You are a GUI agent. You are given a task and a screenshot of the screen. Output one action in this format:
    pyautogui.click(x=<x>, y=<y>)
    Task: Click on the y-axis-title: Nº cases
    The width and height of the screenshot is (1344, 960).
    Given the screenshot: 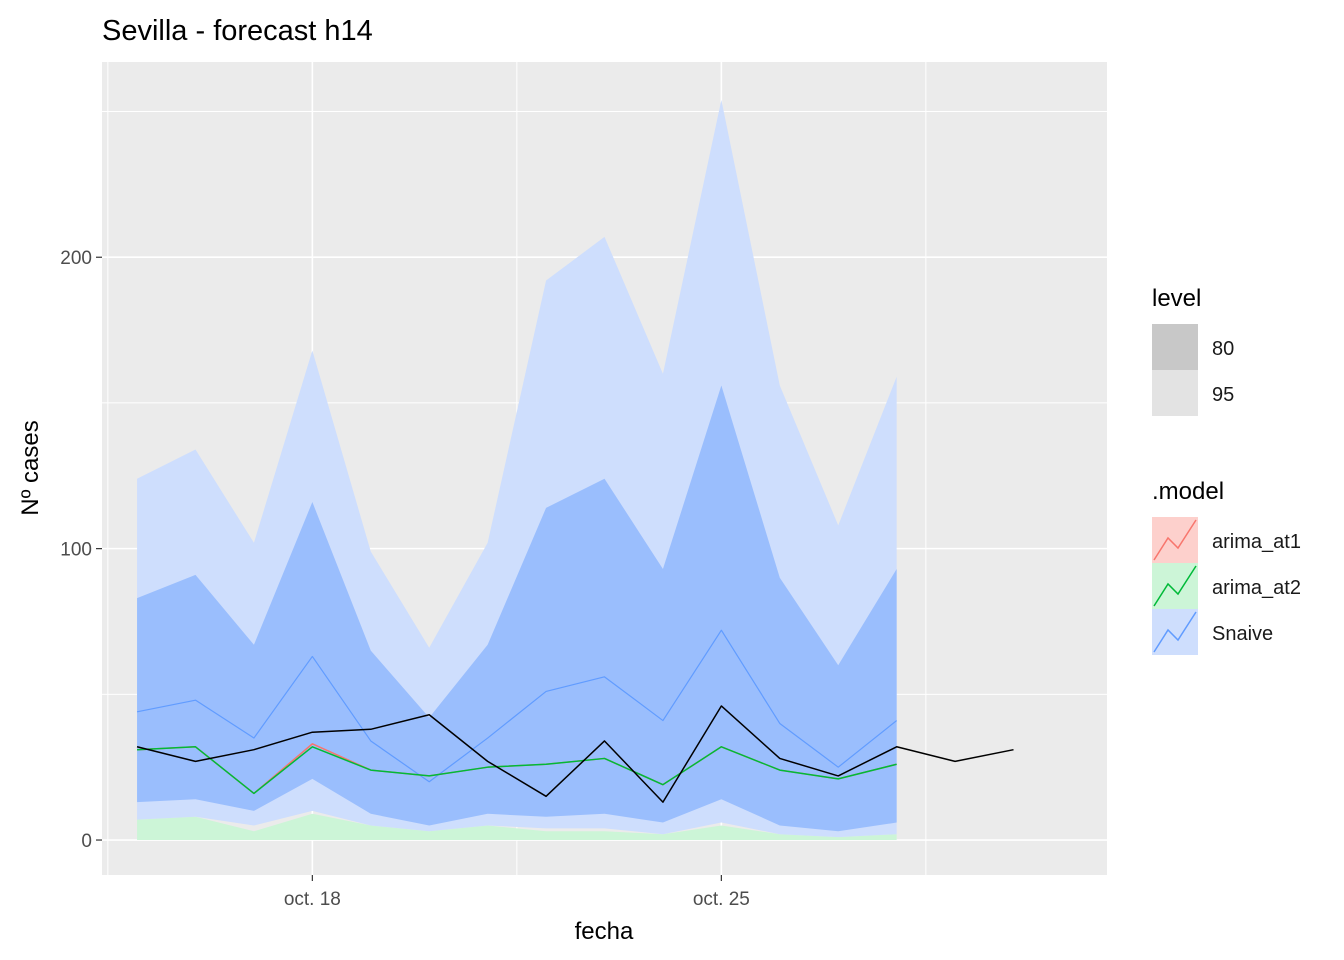 What is the action you would take?
    pyautogui.click(x=30, y=467)
    